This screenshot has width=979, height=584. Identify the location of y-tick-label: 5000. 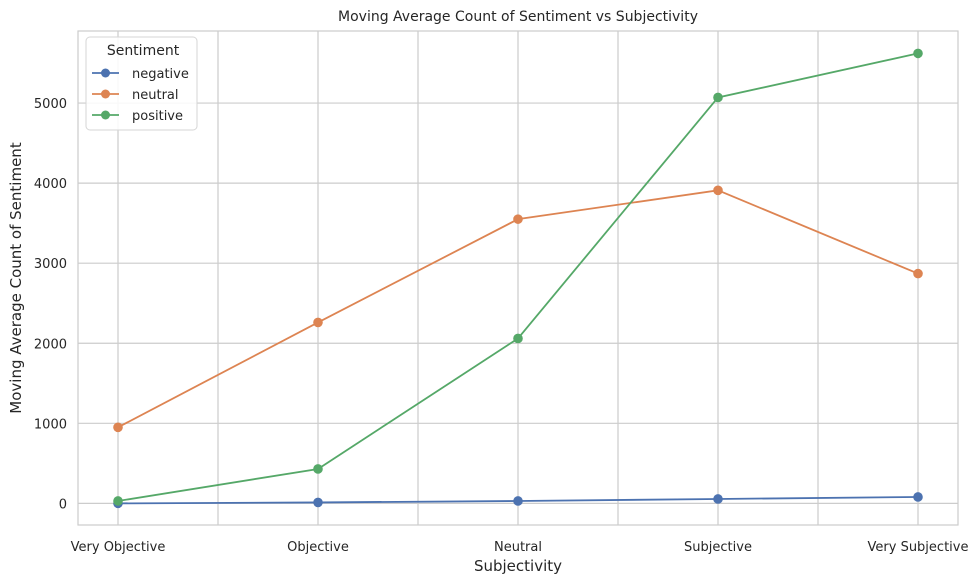
(50, 104).